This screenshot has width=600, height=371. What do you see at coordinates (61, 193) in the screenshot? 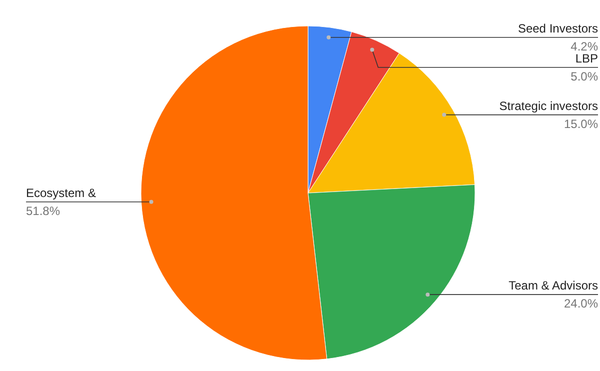
I see `slice-label: Ecosystem &` at bounding box center [61, 193].